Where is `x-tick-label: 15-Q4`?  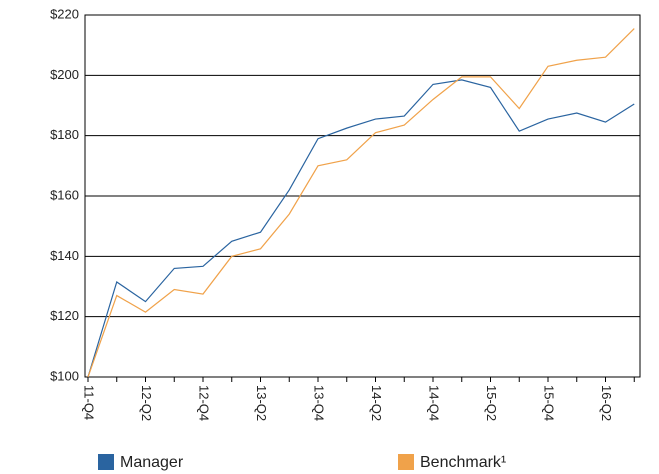 x-tick-label: 15-Q4 is located at coordinates (549, 403).